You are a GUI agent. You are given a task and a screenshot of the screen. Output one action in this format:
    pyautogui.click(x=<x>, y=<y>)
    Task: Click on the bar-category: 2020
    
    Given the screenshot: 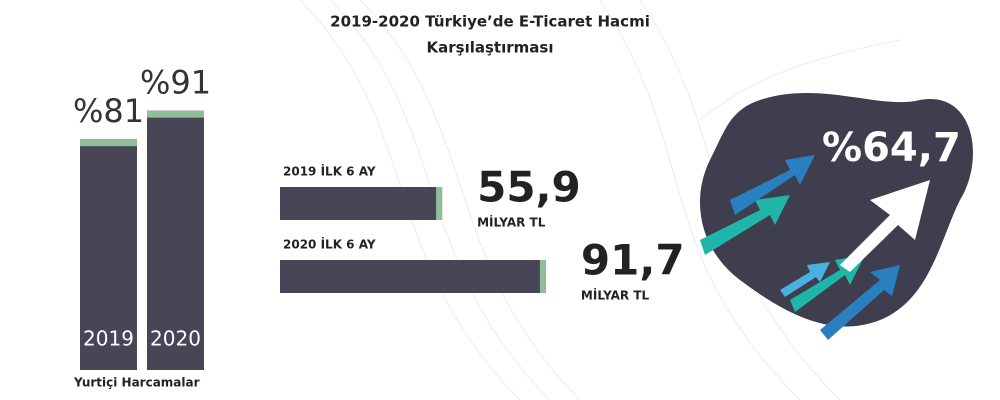 What is the action you would take?
    pyautogui.click(x=175, y=339)
    